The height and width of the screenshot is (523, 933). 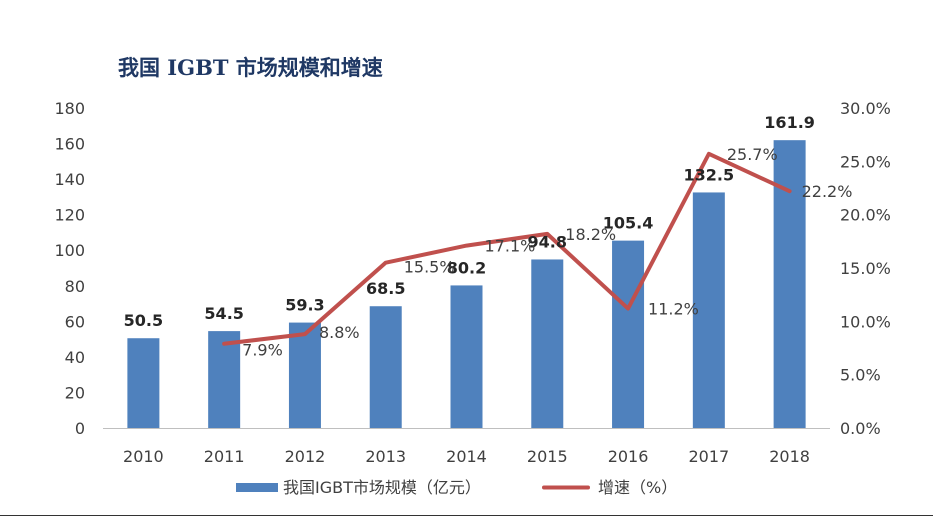 What do you see at coordinates (75, 357) in the screenshot?
I see `y-left-tick-label: 40` at bounding box center [75, 357].